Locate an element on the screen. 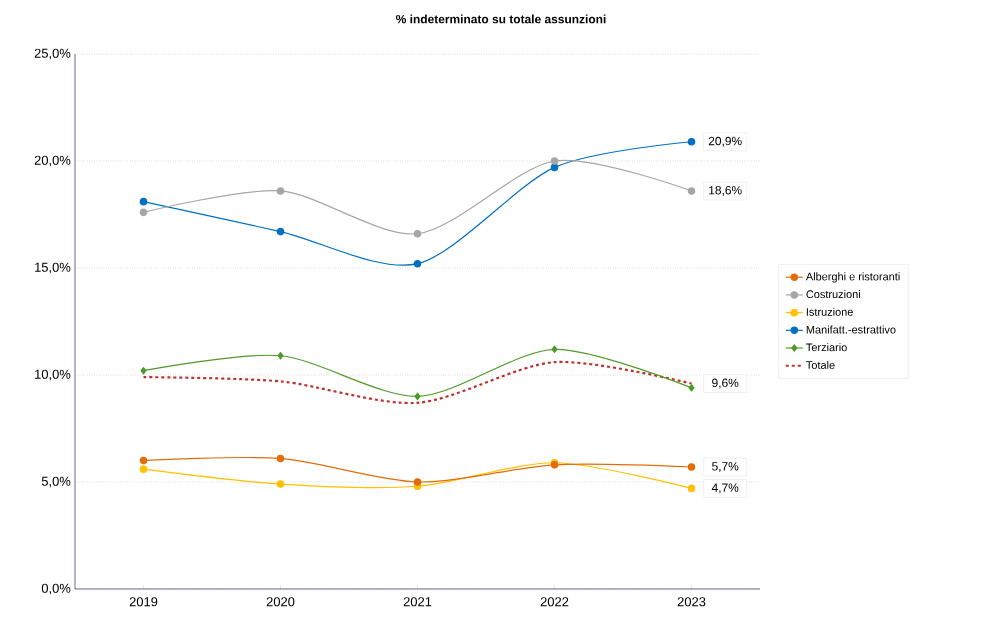 The width and height of the screenshot is (1002, 625). data-label: 18,6% is located at coordinates (725, 191).